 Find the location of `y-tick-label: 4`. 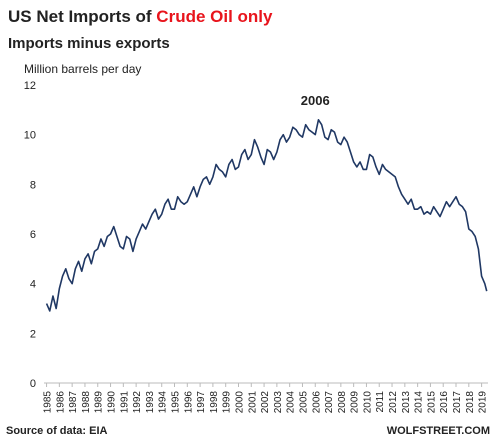

y-tick-label: 4 is located at coordinates (33, 285).